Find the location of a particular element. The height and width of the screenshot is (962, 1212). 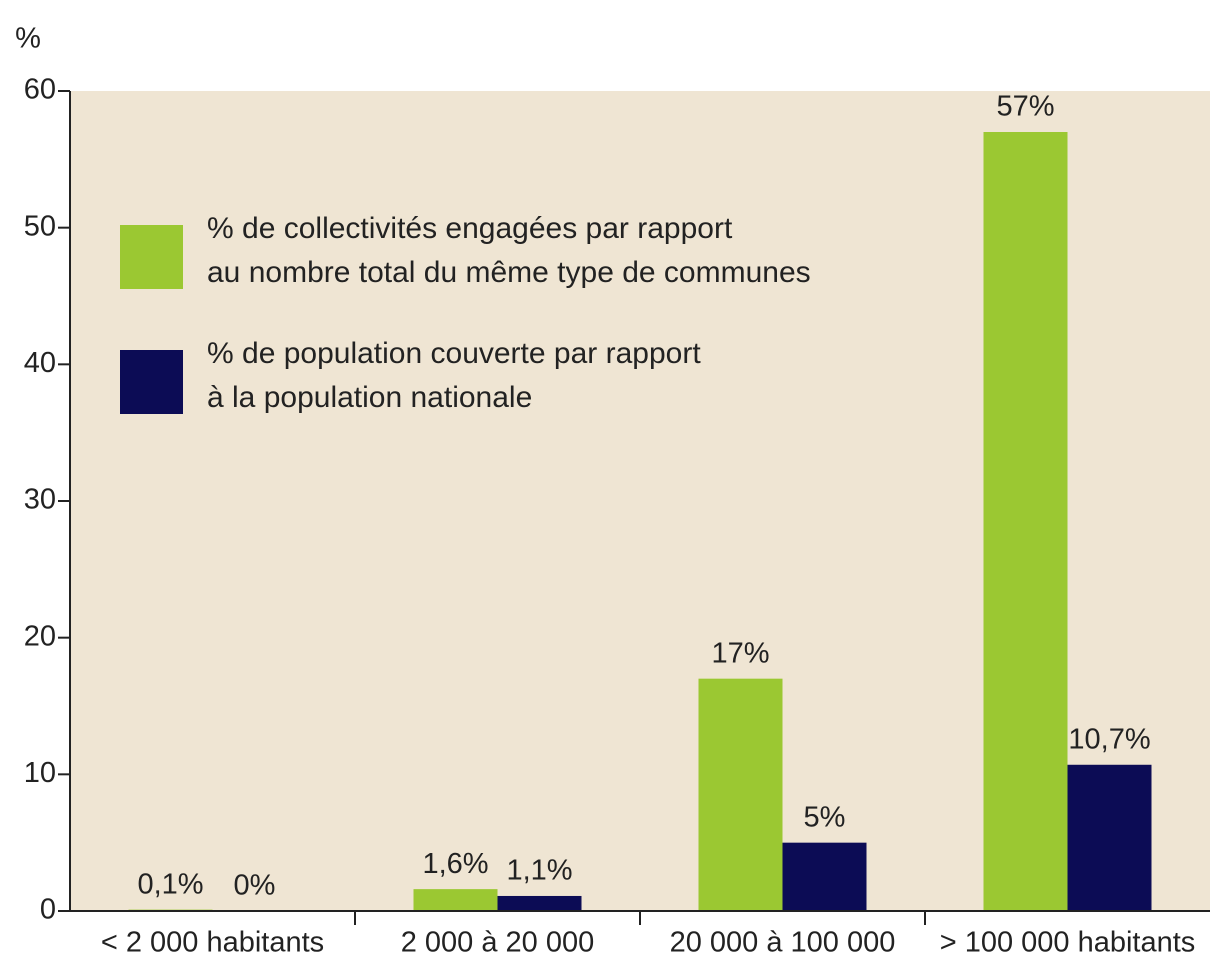

x-tick-label: > 100 000 habitants is located at coordinates (1068, 943).